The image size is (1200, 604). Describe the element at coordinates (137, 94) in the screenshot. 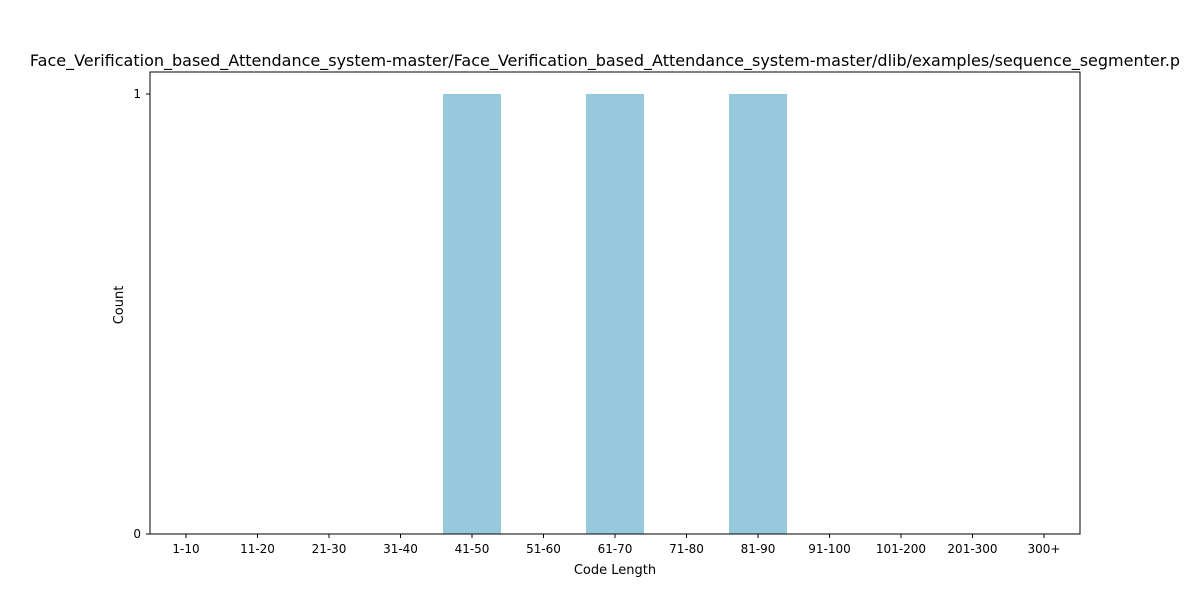

I see `y-tick-label: 1` at that location.